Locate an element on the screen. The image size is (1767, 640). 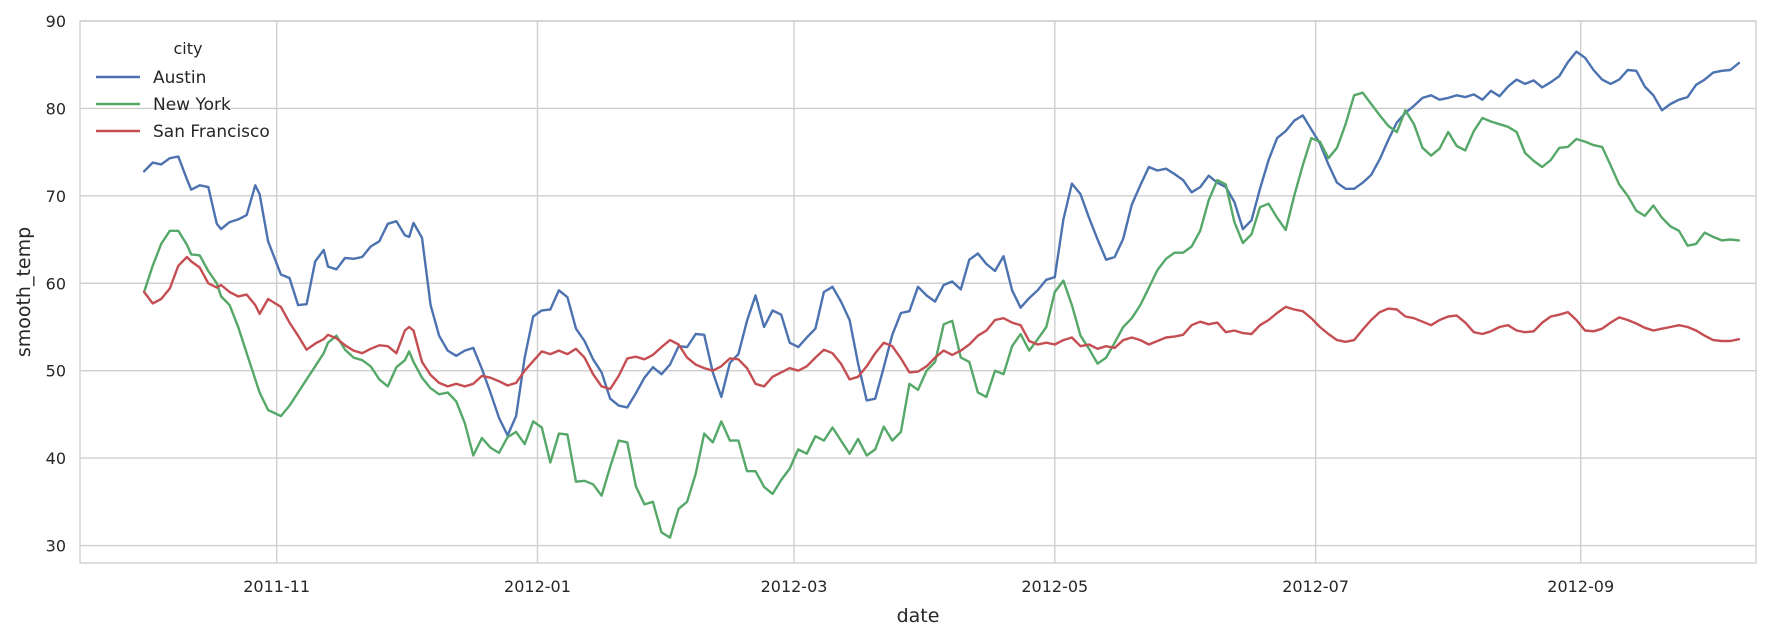
x-tick-label: 2011-11 is located at coordinates (276, 586).